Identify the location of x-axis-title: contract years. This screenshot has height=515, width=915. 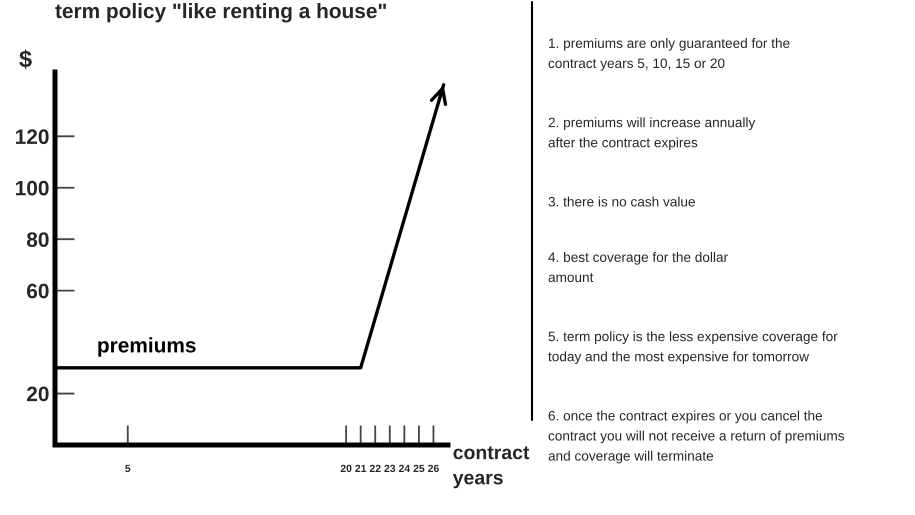
(491, 467).